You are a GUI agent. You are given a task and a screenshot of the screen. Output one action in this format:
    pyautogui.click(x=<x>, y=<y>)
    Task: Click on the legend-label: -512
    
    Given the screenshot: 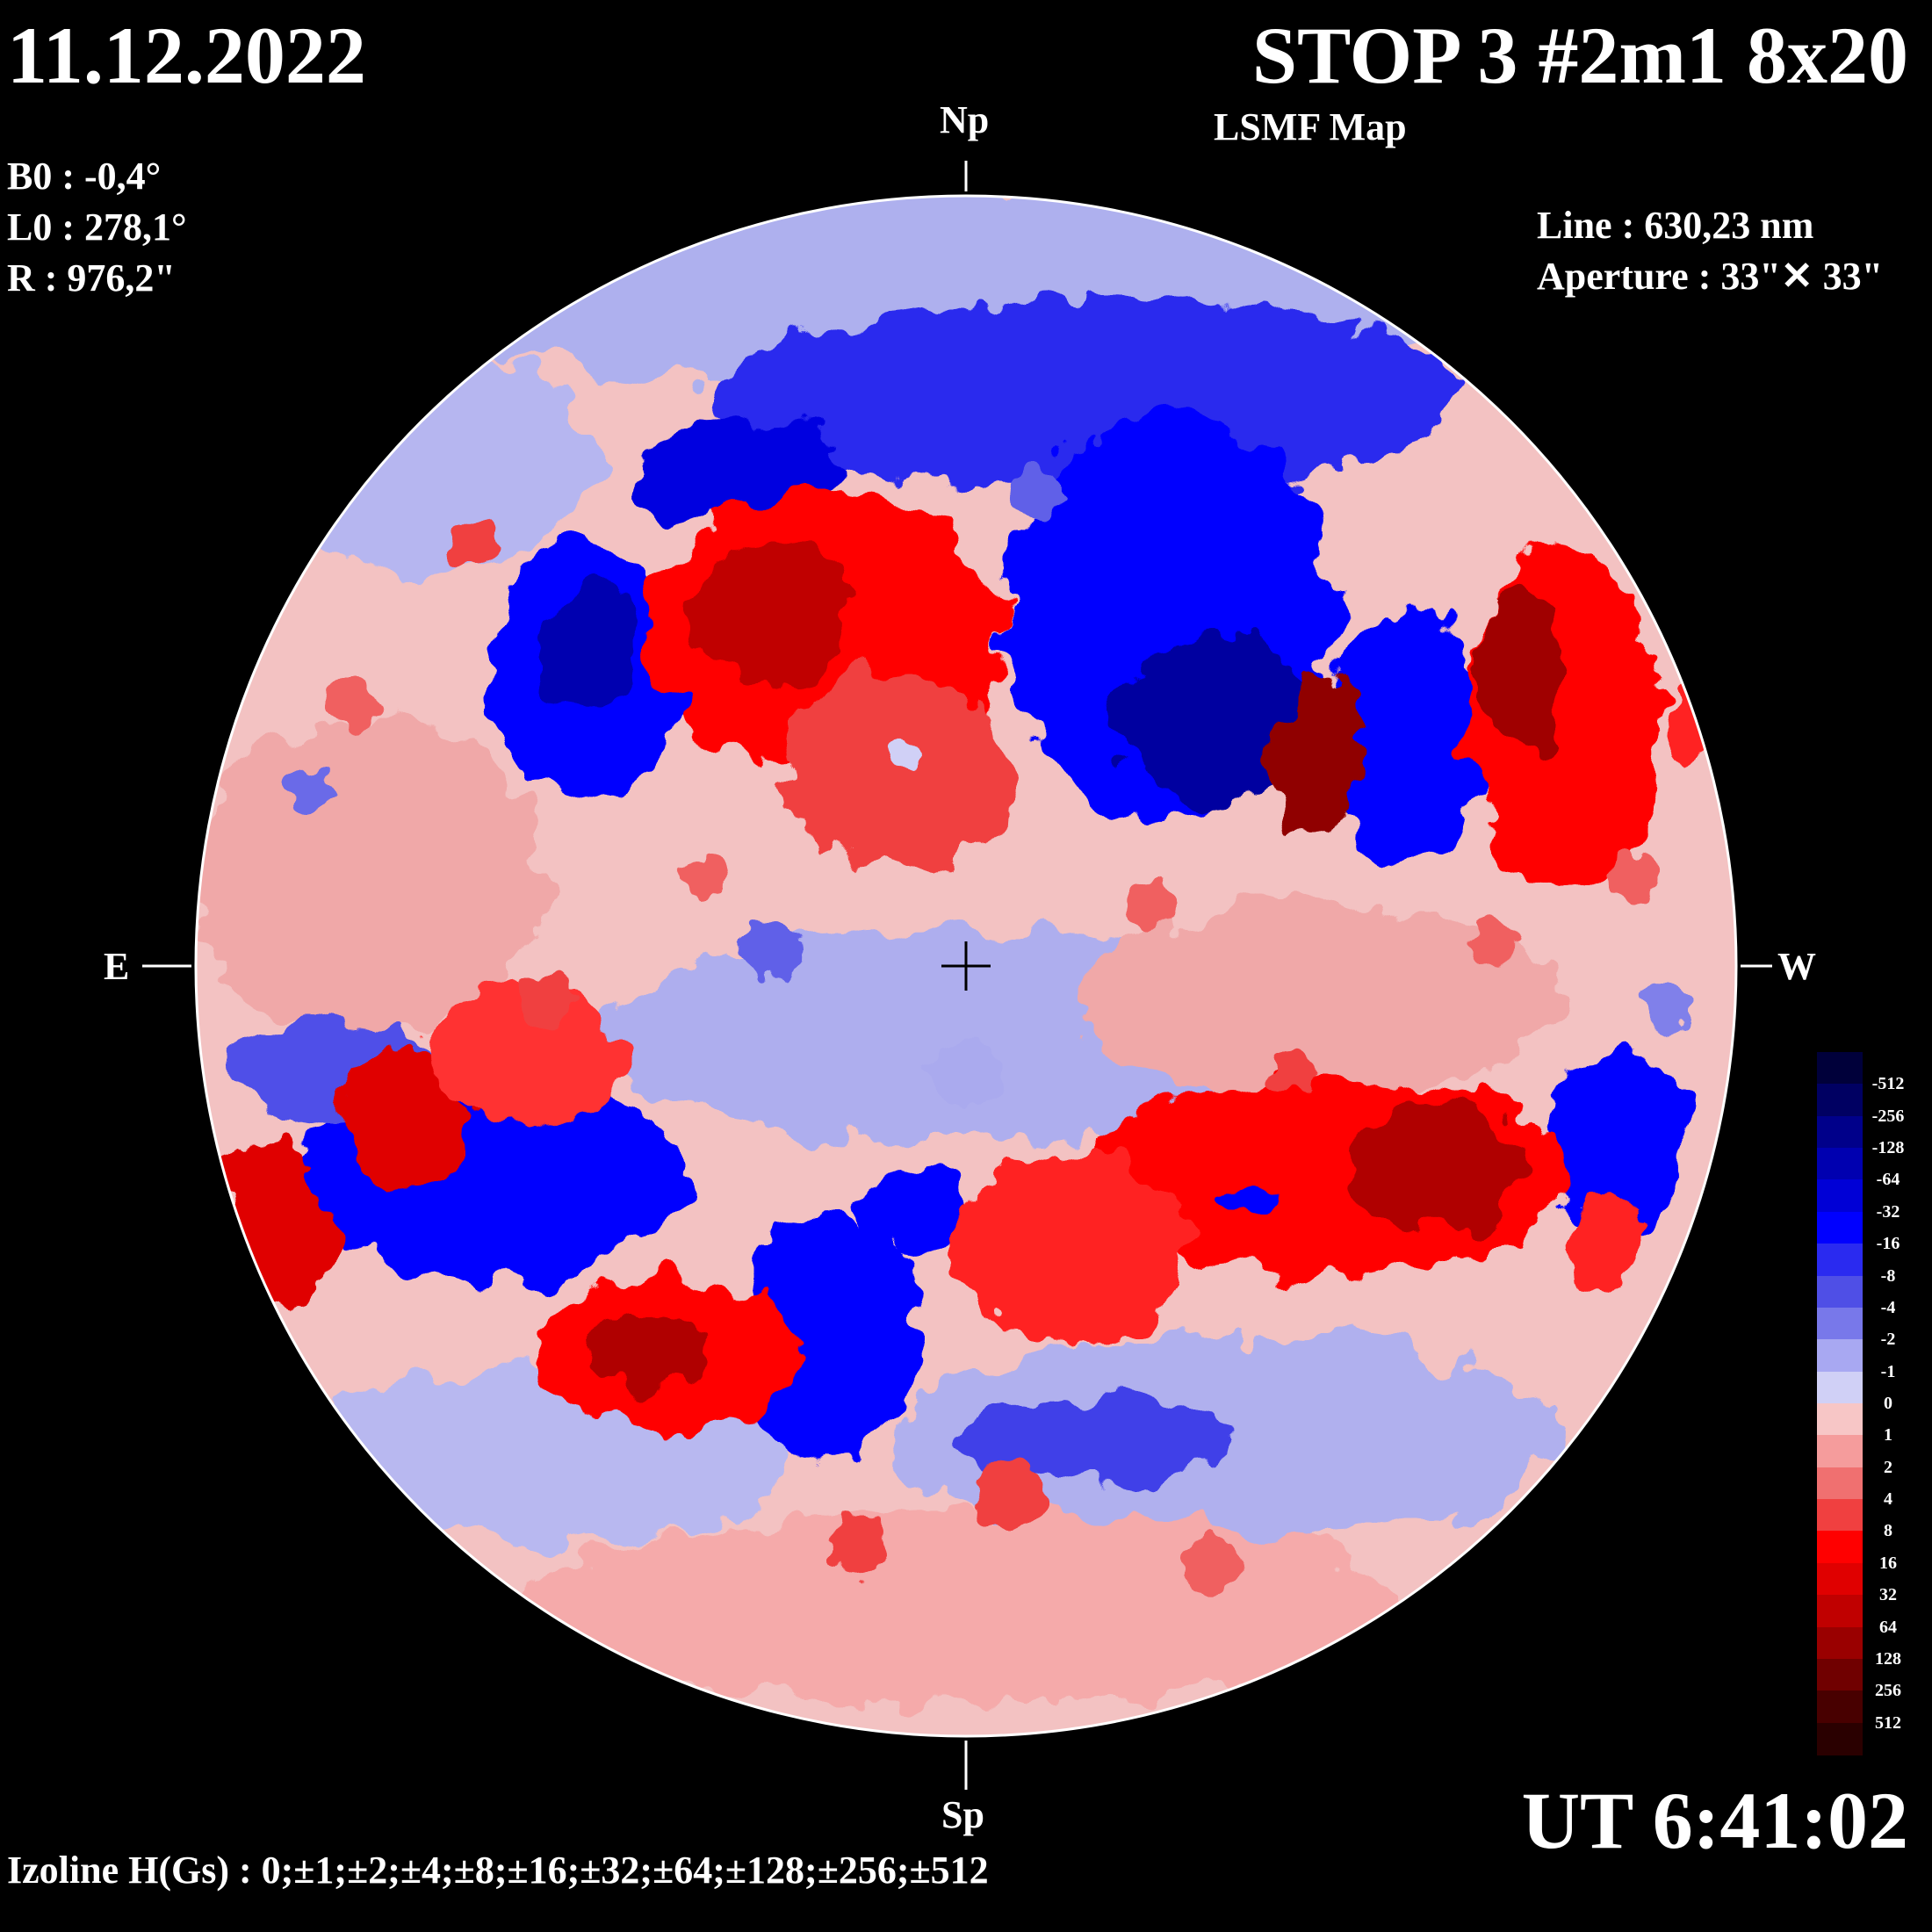 What is the action you would take?
    pyautogui.click(x=1888, y=1084)
    